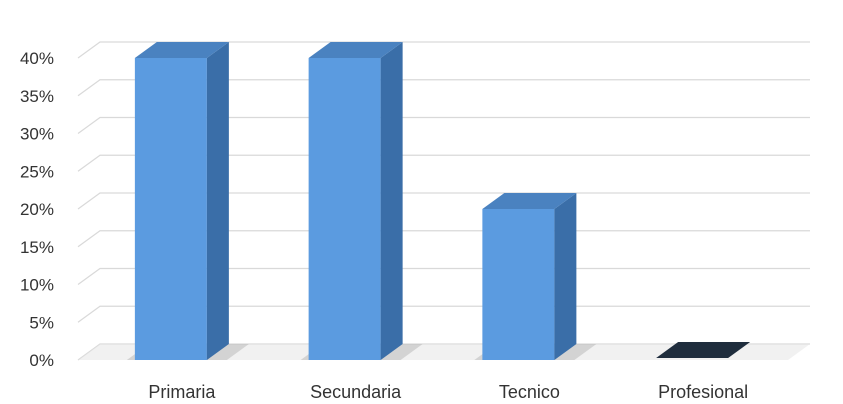 The height and width of the screenshot is (404, 843). I want to click on y-tick-label: 35%, so click(37, 96).